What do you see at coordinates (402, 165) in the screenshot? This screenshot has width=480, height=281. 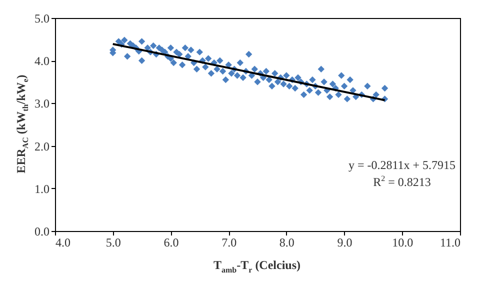 I see `annotation: y = -0.2811x + 5.7915` at bounding box center [402, 165].